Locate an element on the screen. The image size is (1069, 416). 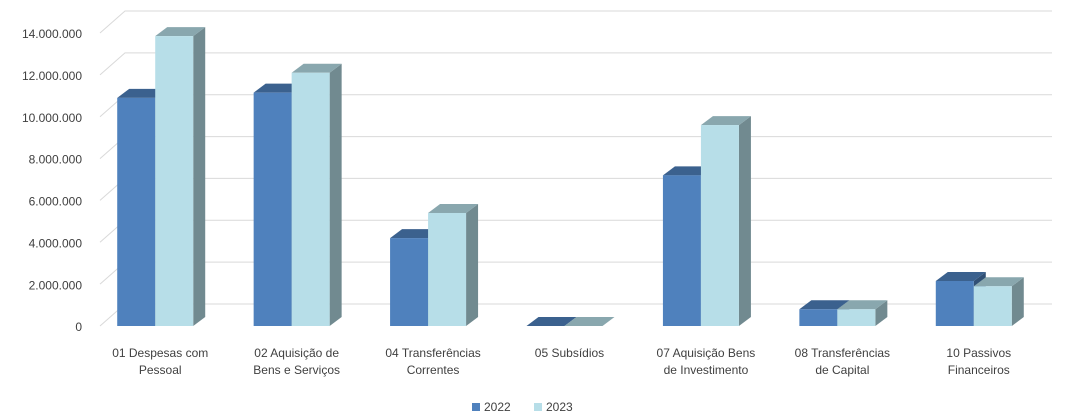
x-tick-label: Correntes is located at coordinates (433, 370).